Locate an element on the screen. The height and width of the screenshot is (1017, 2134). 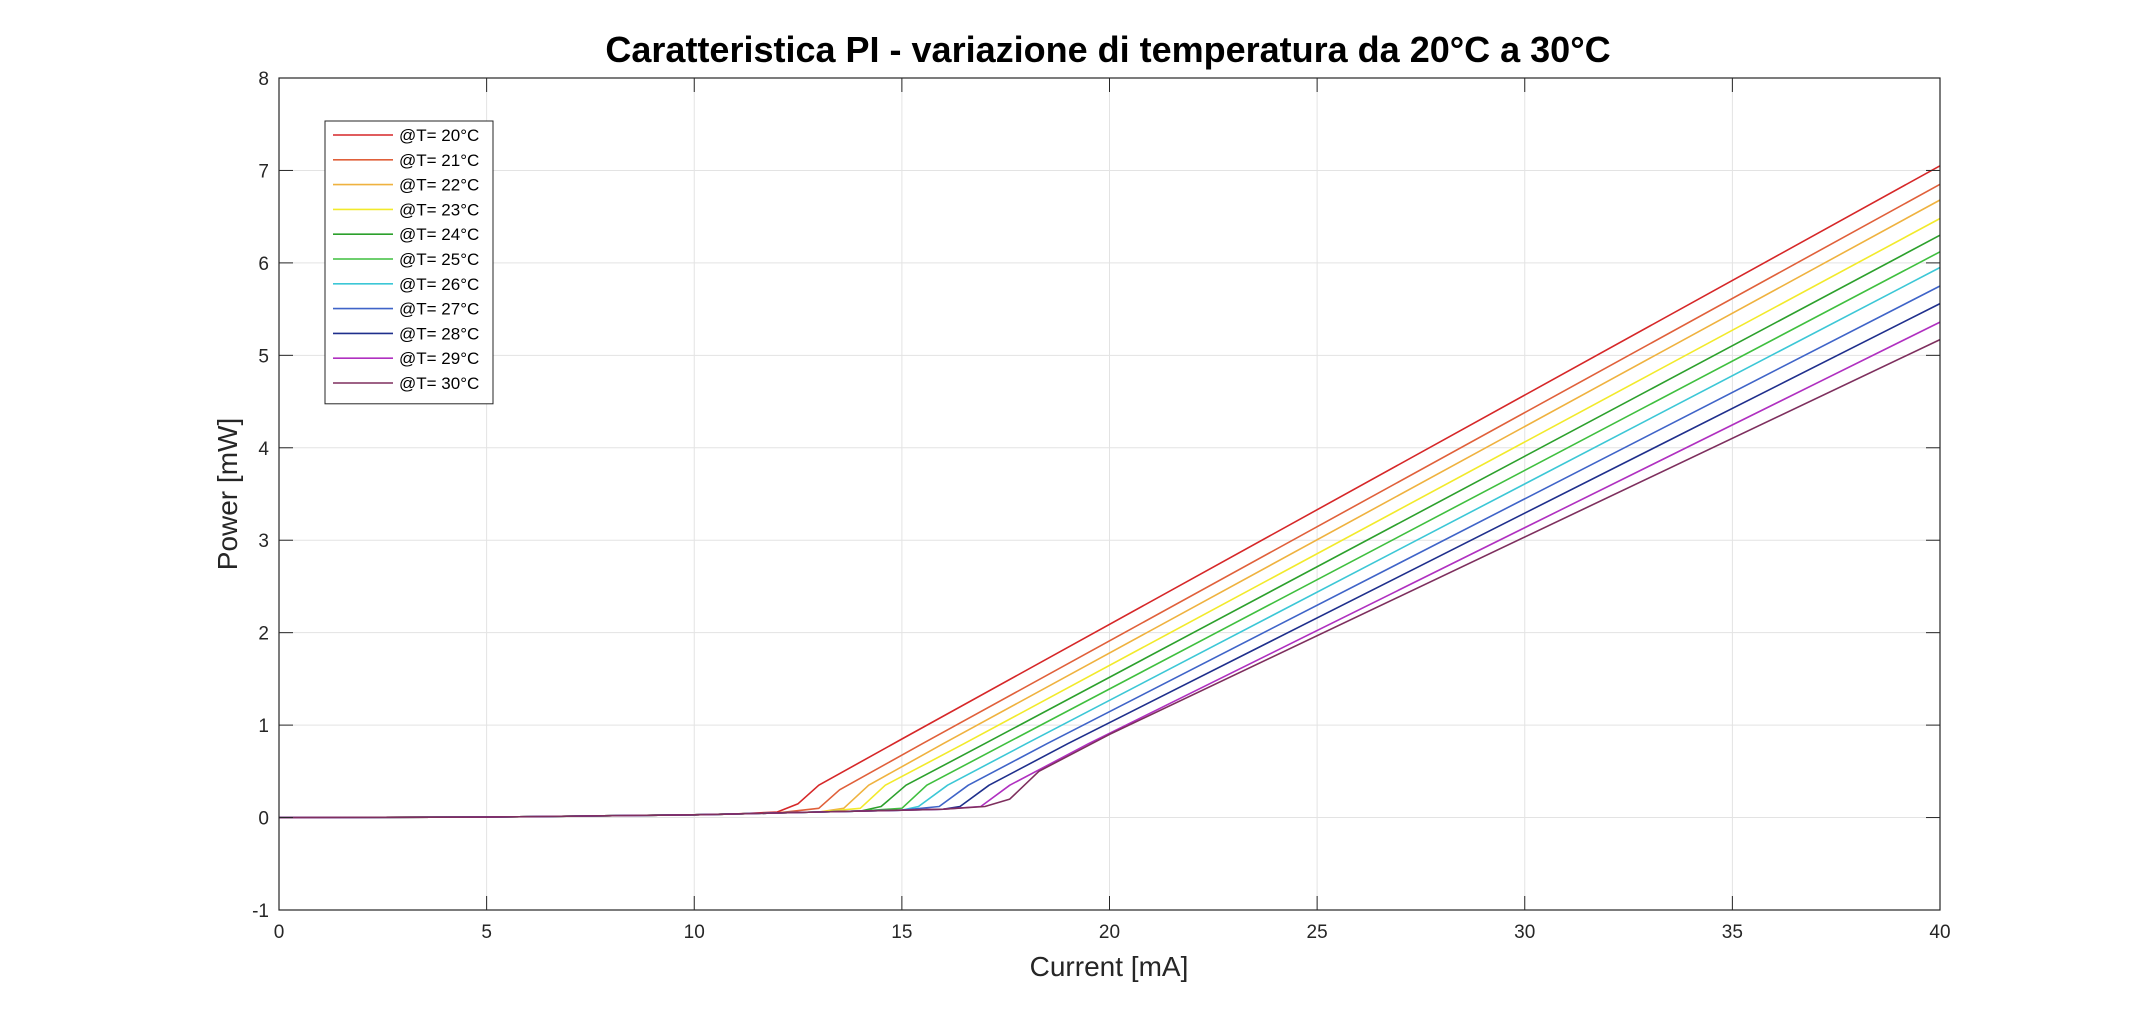
x-tick-label: 30 is located at coordinates (1524, 932).